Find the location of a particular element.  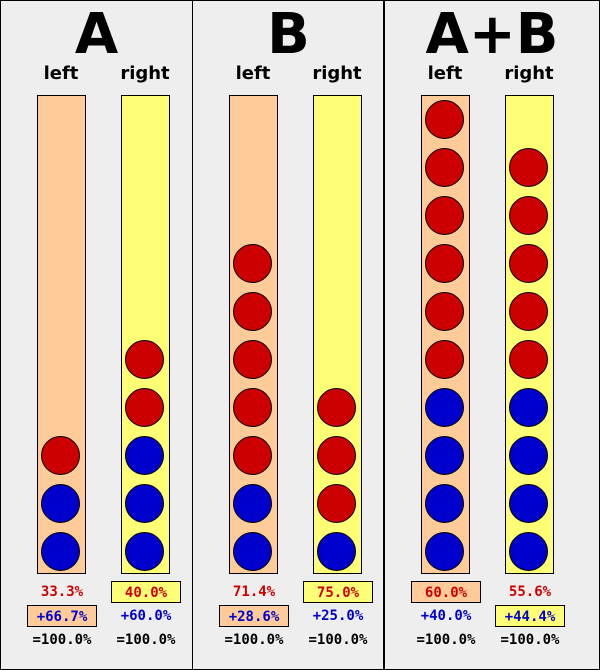

red-percentage: 71.4% is located at coordinates (254, 592).